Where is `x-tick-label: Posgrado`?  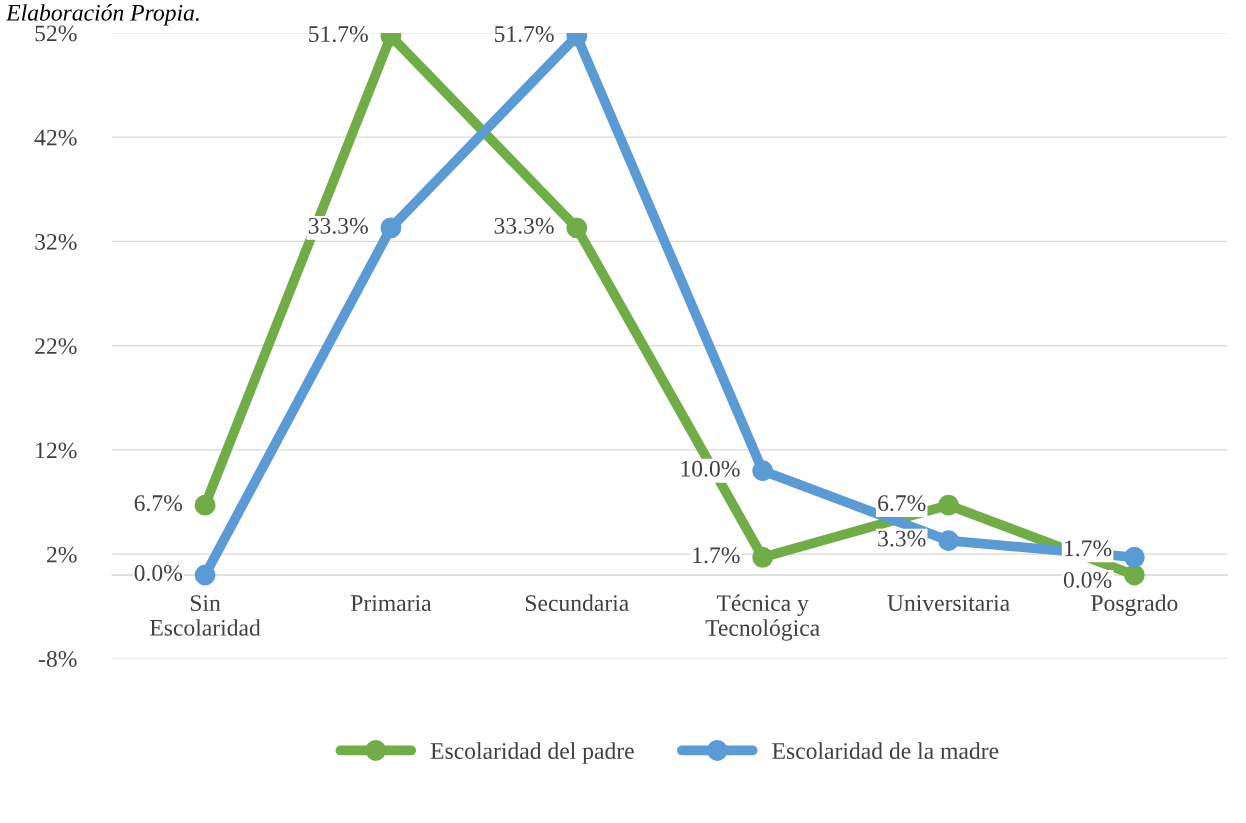
x-tick-label: Posgrado is located at coordinates (1134, 605).